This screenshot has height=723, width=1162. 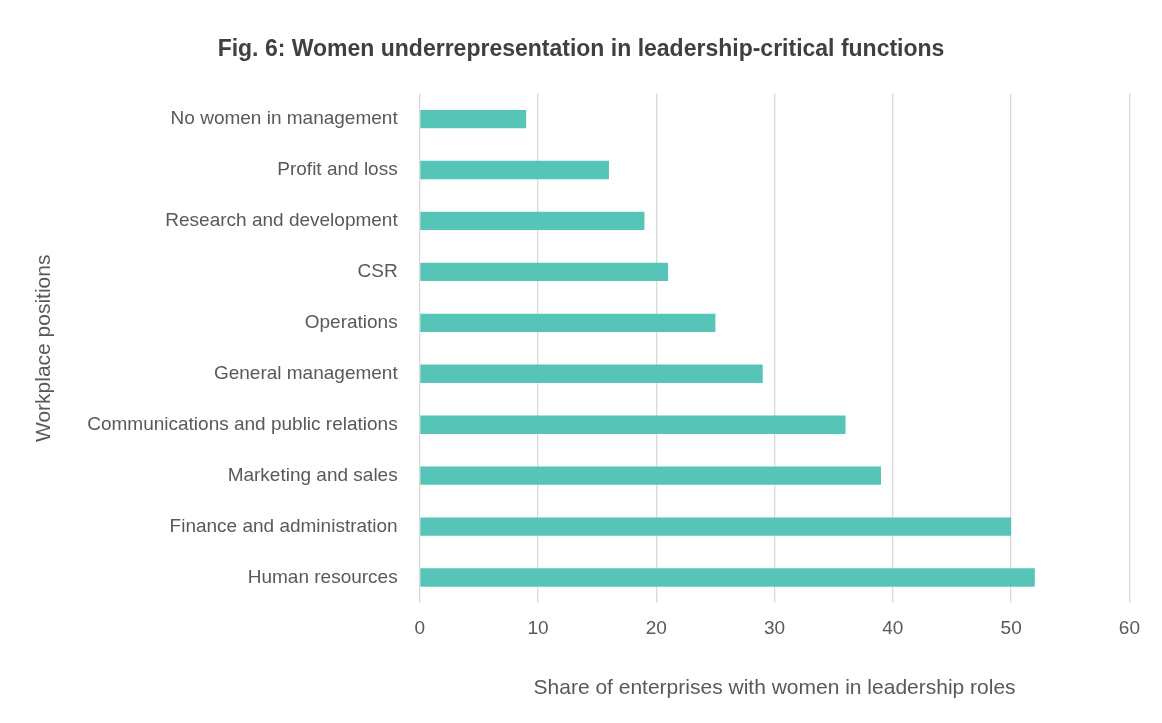 I want to click on x-tick-label: 0, so click(x=419, y=627).